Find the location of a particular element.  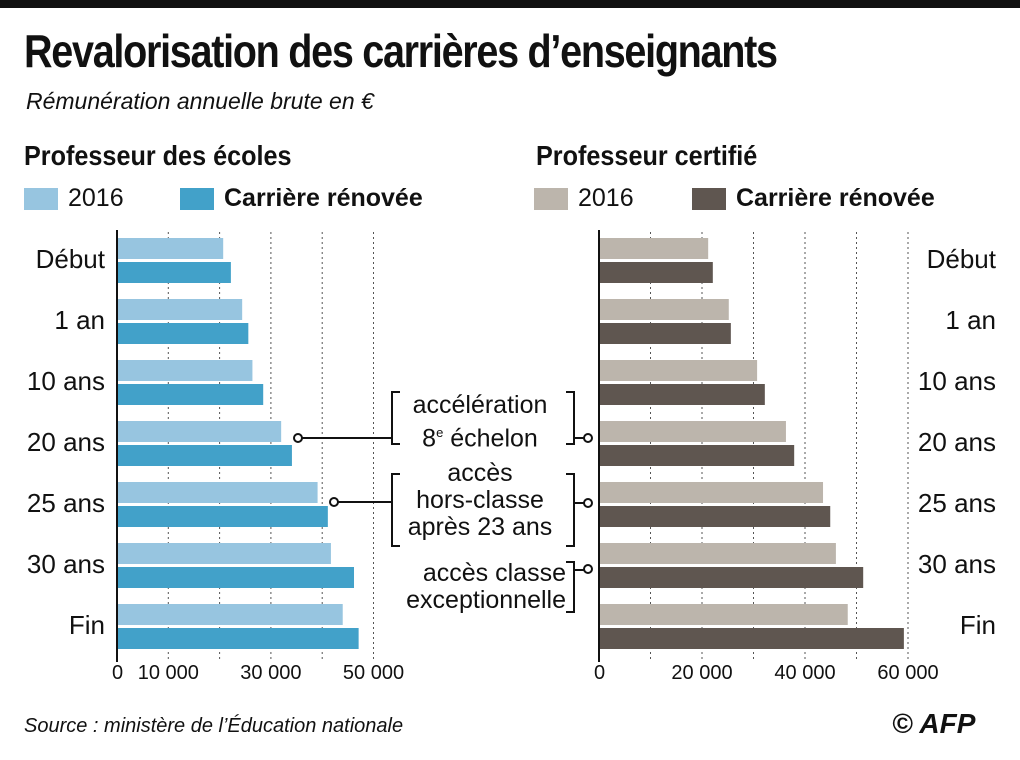

legend-right-renovee: Carrière rénovée is located at coordinates (813, 198).